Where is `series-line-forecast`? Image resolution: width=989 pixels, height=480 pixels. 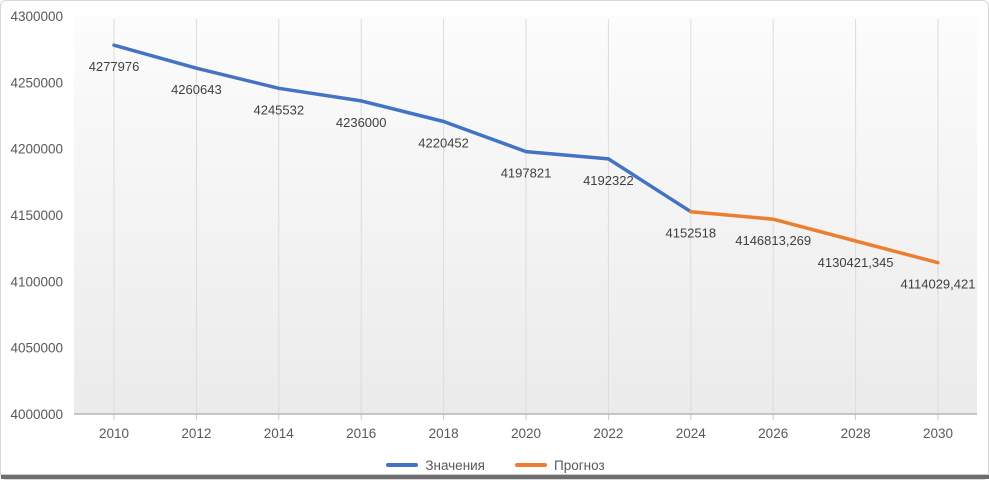
series-line-forecast is located at coordinates (814, 237).